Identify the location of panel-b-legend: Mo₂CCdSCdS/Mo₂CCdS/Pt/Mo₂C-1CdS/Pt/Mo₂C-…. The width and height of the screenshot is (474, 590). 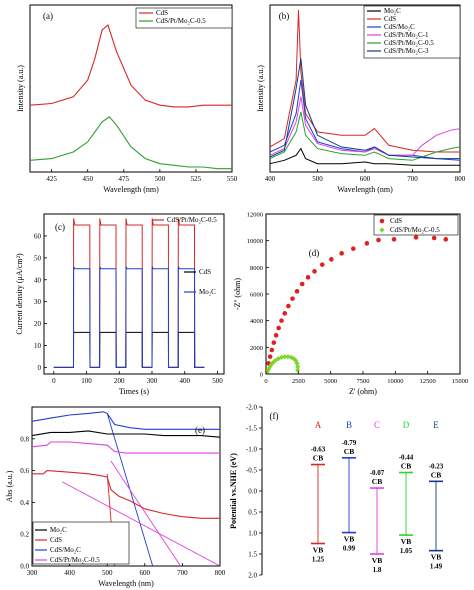
(412, 32).